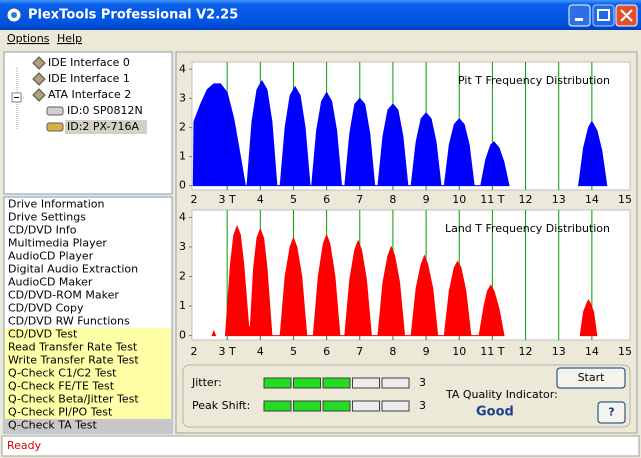 Image resolution: width=641 pixels, height=458 pixels. Describe the element at coordinates (626, 15) in the screenshot. I see `close-glyph` at that location.